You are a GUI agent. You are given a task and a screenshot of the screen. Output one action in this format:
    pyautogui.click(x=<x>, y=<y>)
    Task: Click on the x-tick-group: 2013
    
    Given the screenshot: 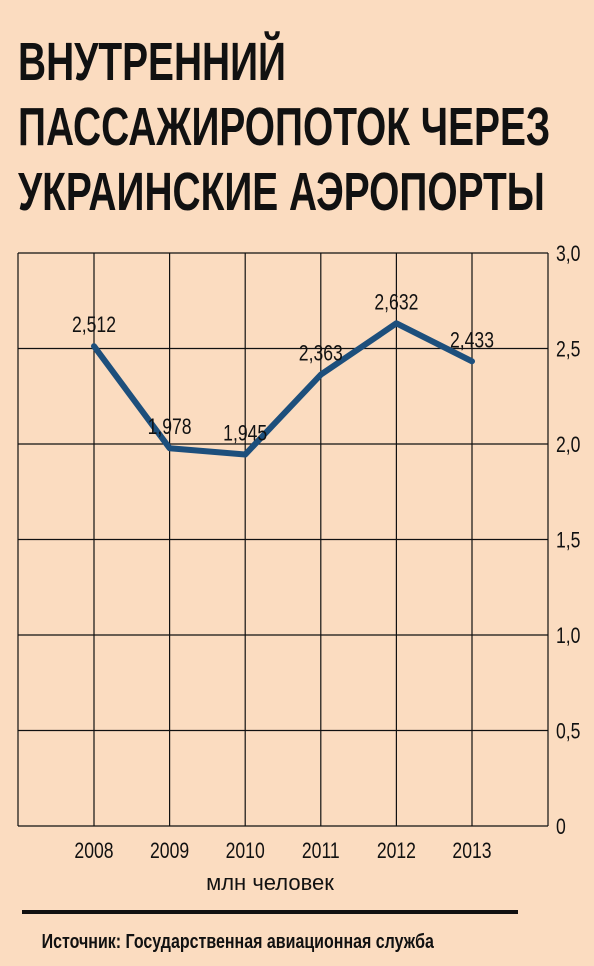 What is the action you would take?
    pyautogui.click(x=471, y=851)
    